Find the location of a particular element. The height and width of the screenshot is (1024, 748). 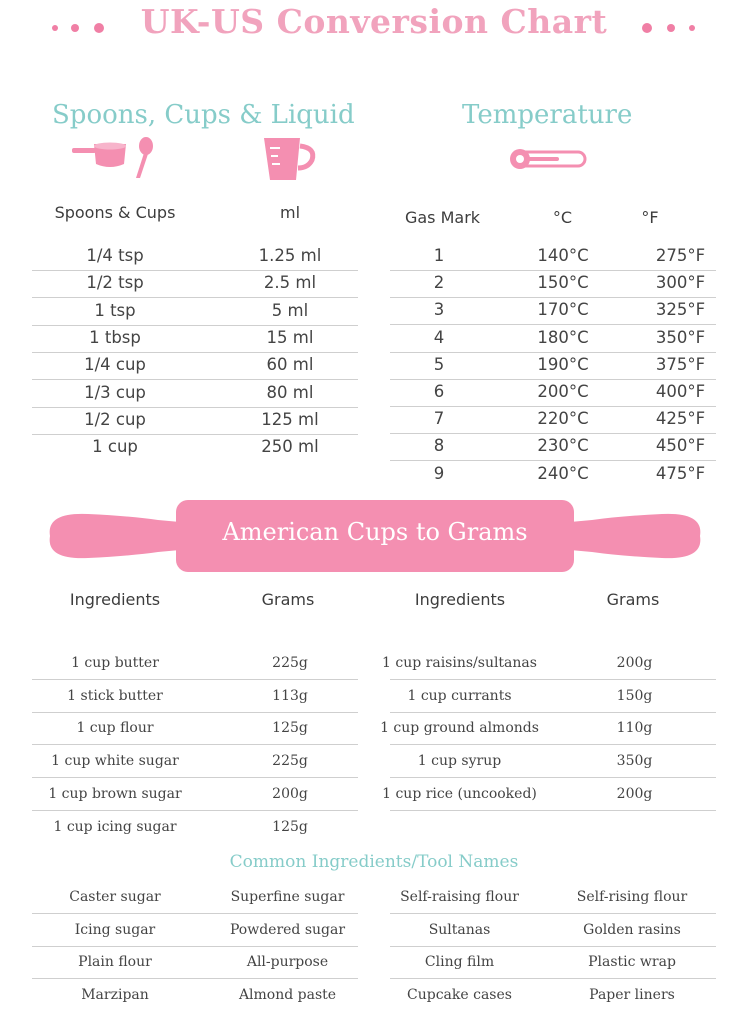

grams-value: 150g is located at coordinates (634, 695).